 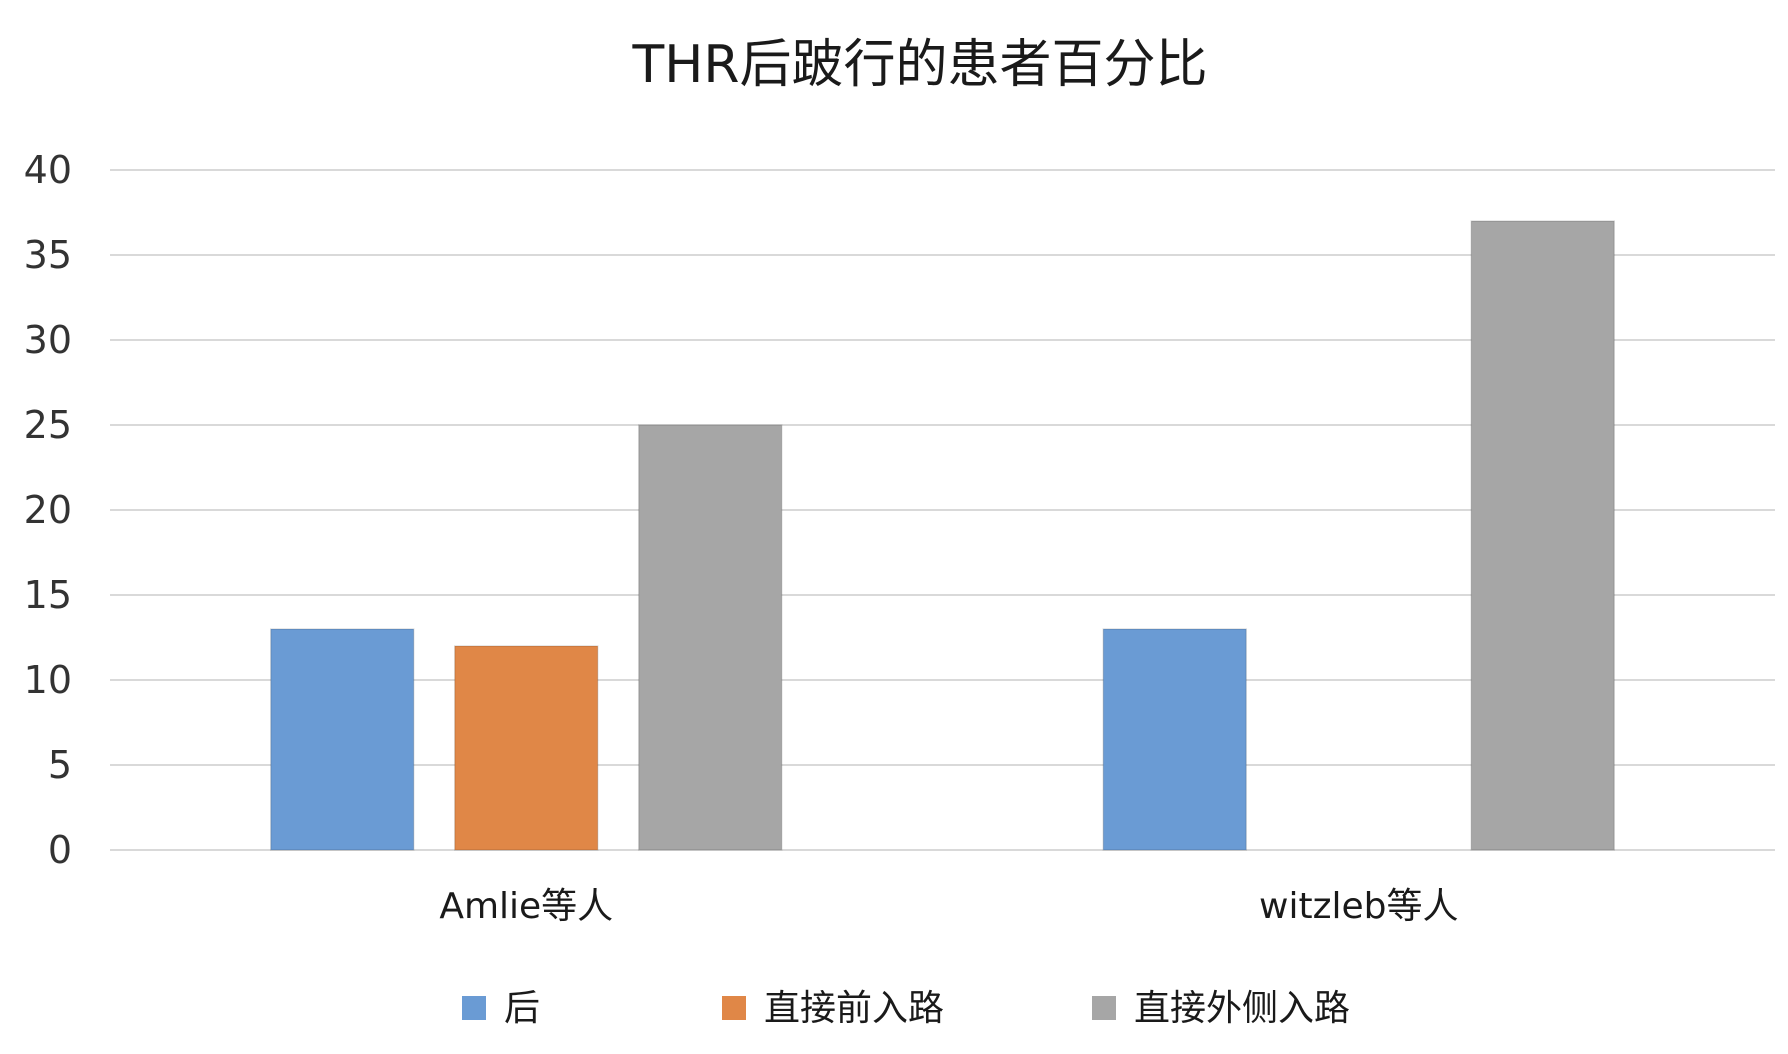 What do you see at coordinates (948, 906) in the screenshot?
I see `x-axis-labels: Amlie等人 witzleb等人` at bounding box center [948, 906].